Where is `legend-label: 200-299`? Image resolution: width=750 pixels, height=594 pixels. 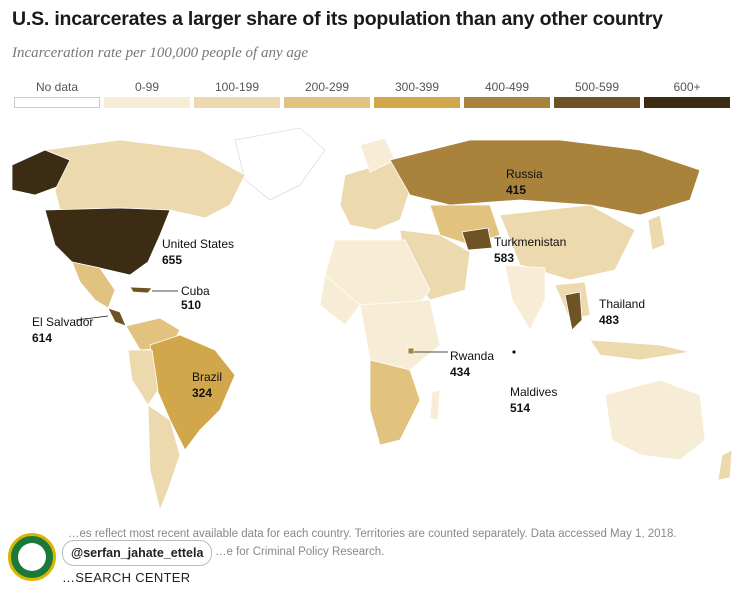
legend-label: 200-299 is located at coordinates (327, 87).